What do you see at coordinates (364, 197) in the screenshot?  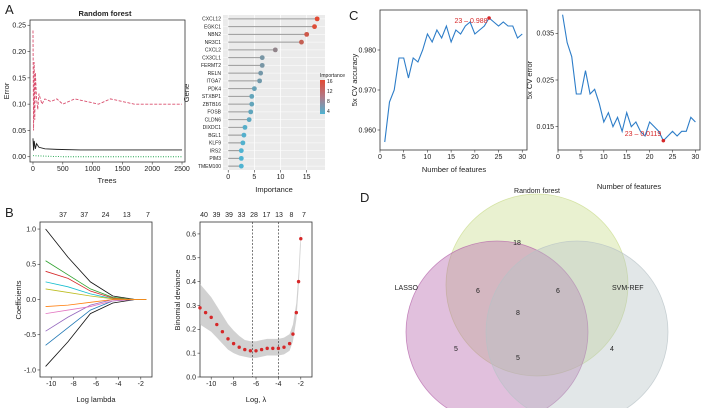 I see `panel-label-d: D` at bounding box center [364, 197].